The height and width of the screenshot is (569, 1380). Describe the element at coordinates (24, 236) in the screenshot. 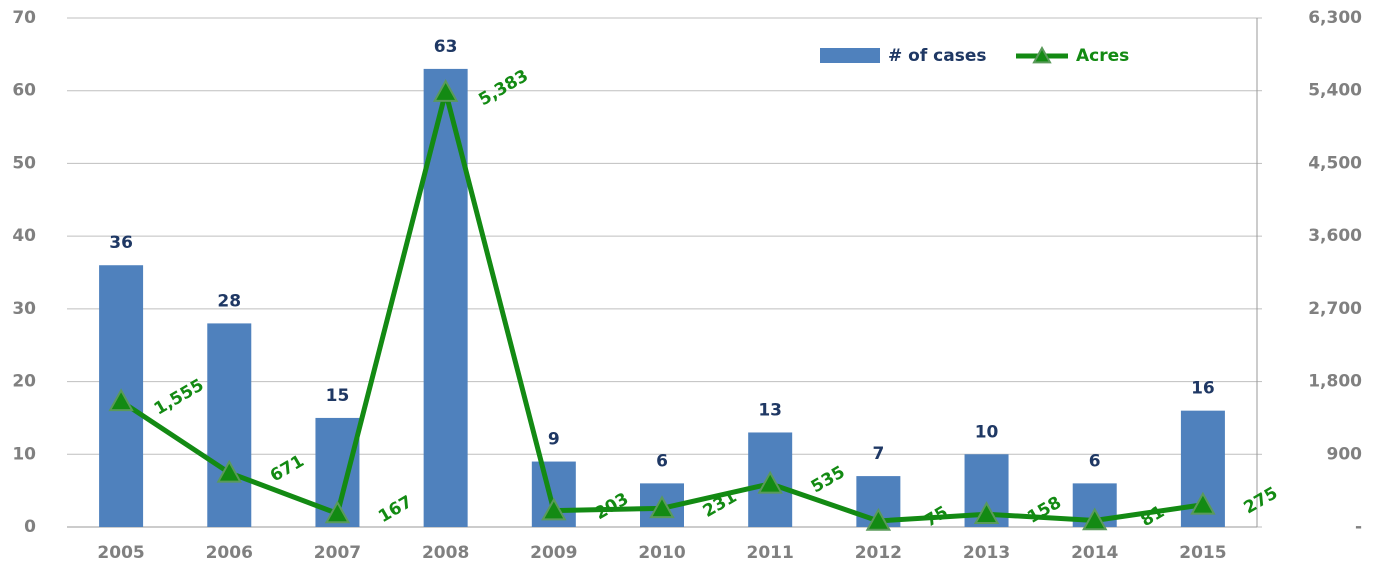

I see `y-tick-label: 40` at that location.